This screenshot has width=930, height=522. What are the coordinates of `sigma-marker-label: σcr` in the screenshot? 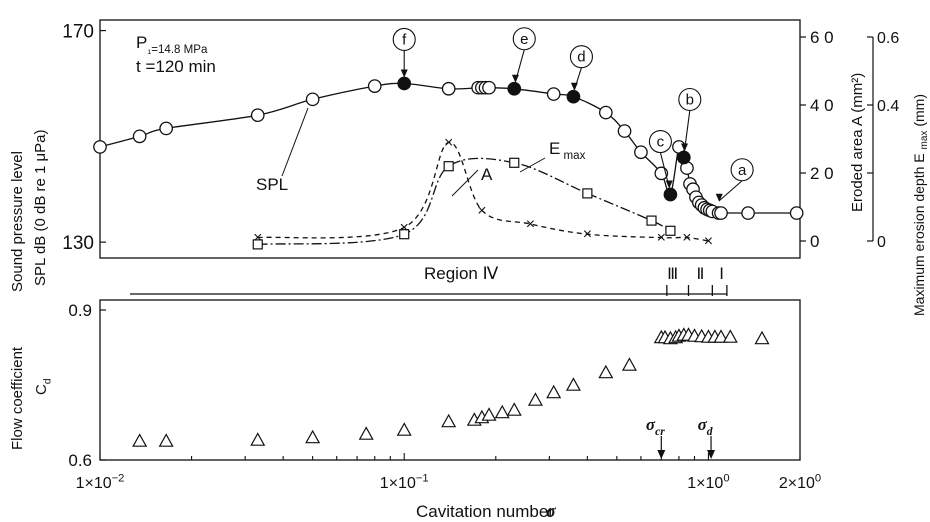 It's located at (655, 426).